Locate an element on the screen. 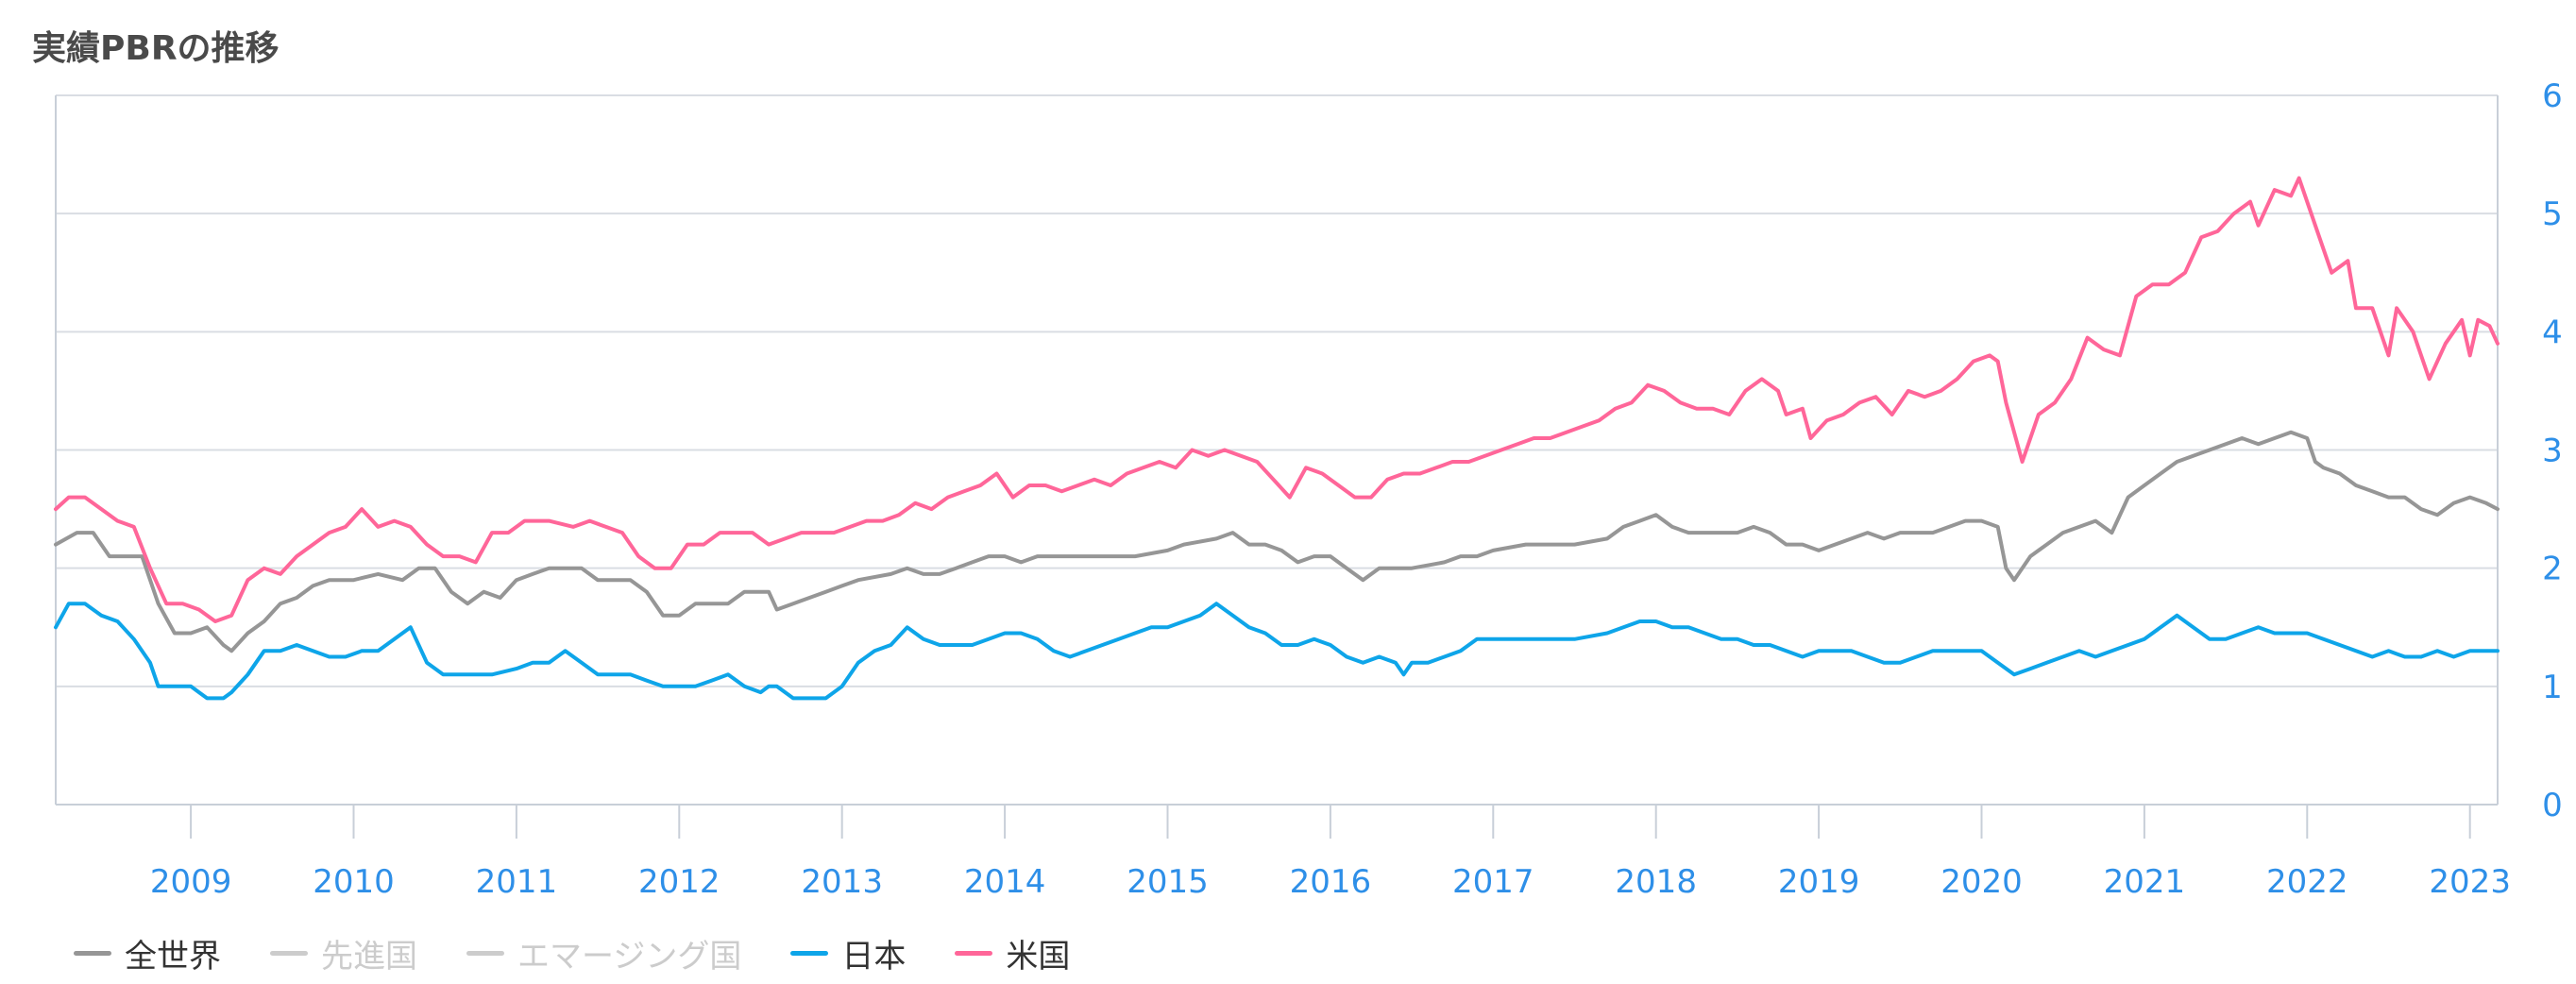 The height and width of the screenshot is (984, 2576). legend-item-2: エマージング国 is located at coordinates (603, 953).